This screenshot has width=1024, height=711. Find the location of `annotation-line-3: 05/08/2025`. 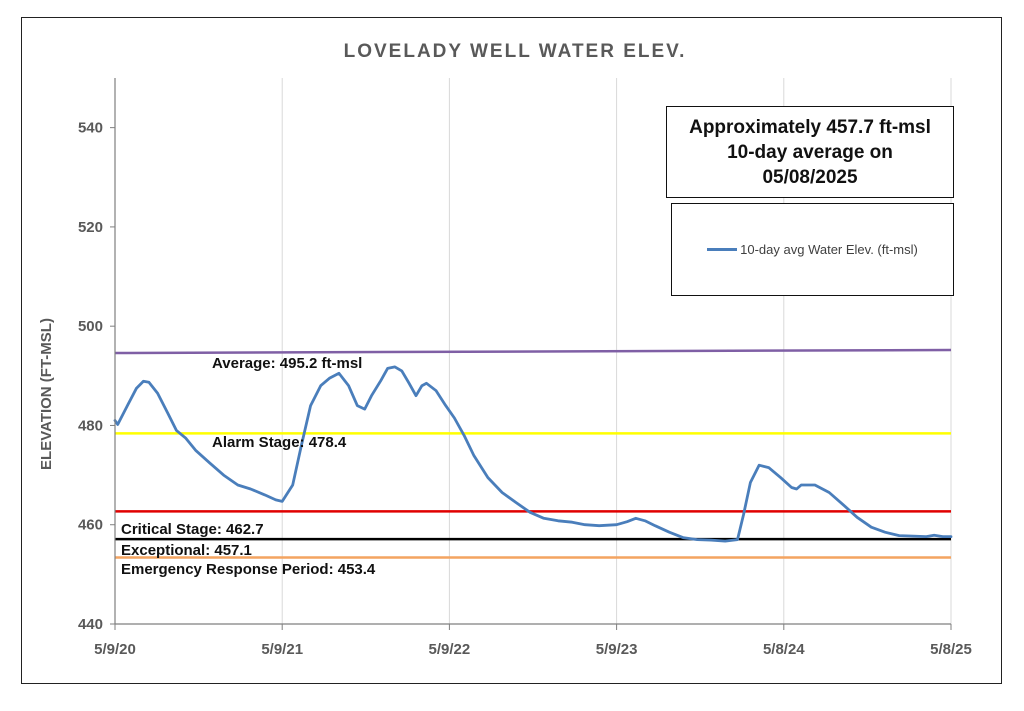

annotation-line-3: 05/08/2025 is located at coordinates (810, 177).